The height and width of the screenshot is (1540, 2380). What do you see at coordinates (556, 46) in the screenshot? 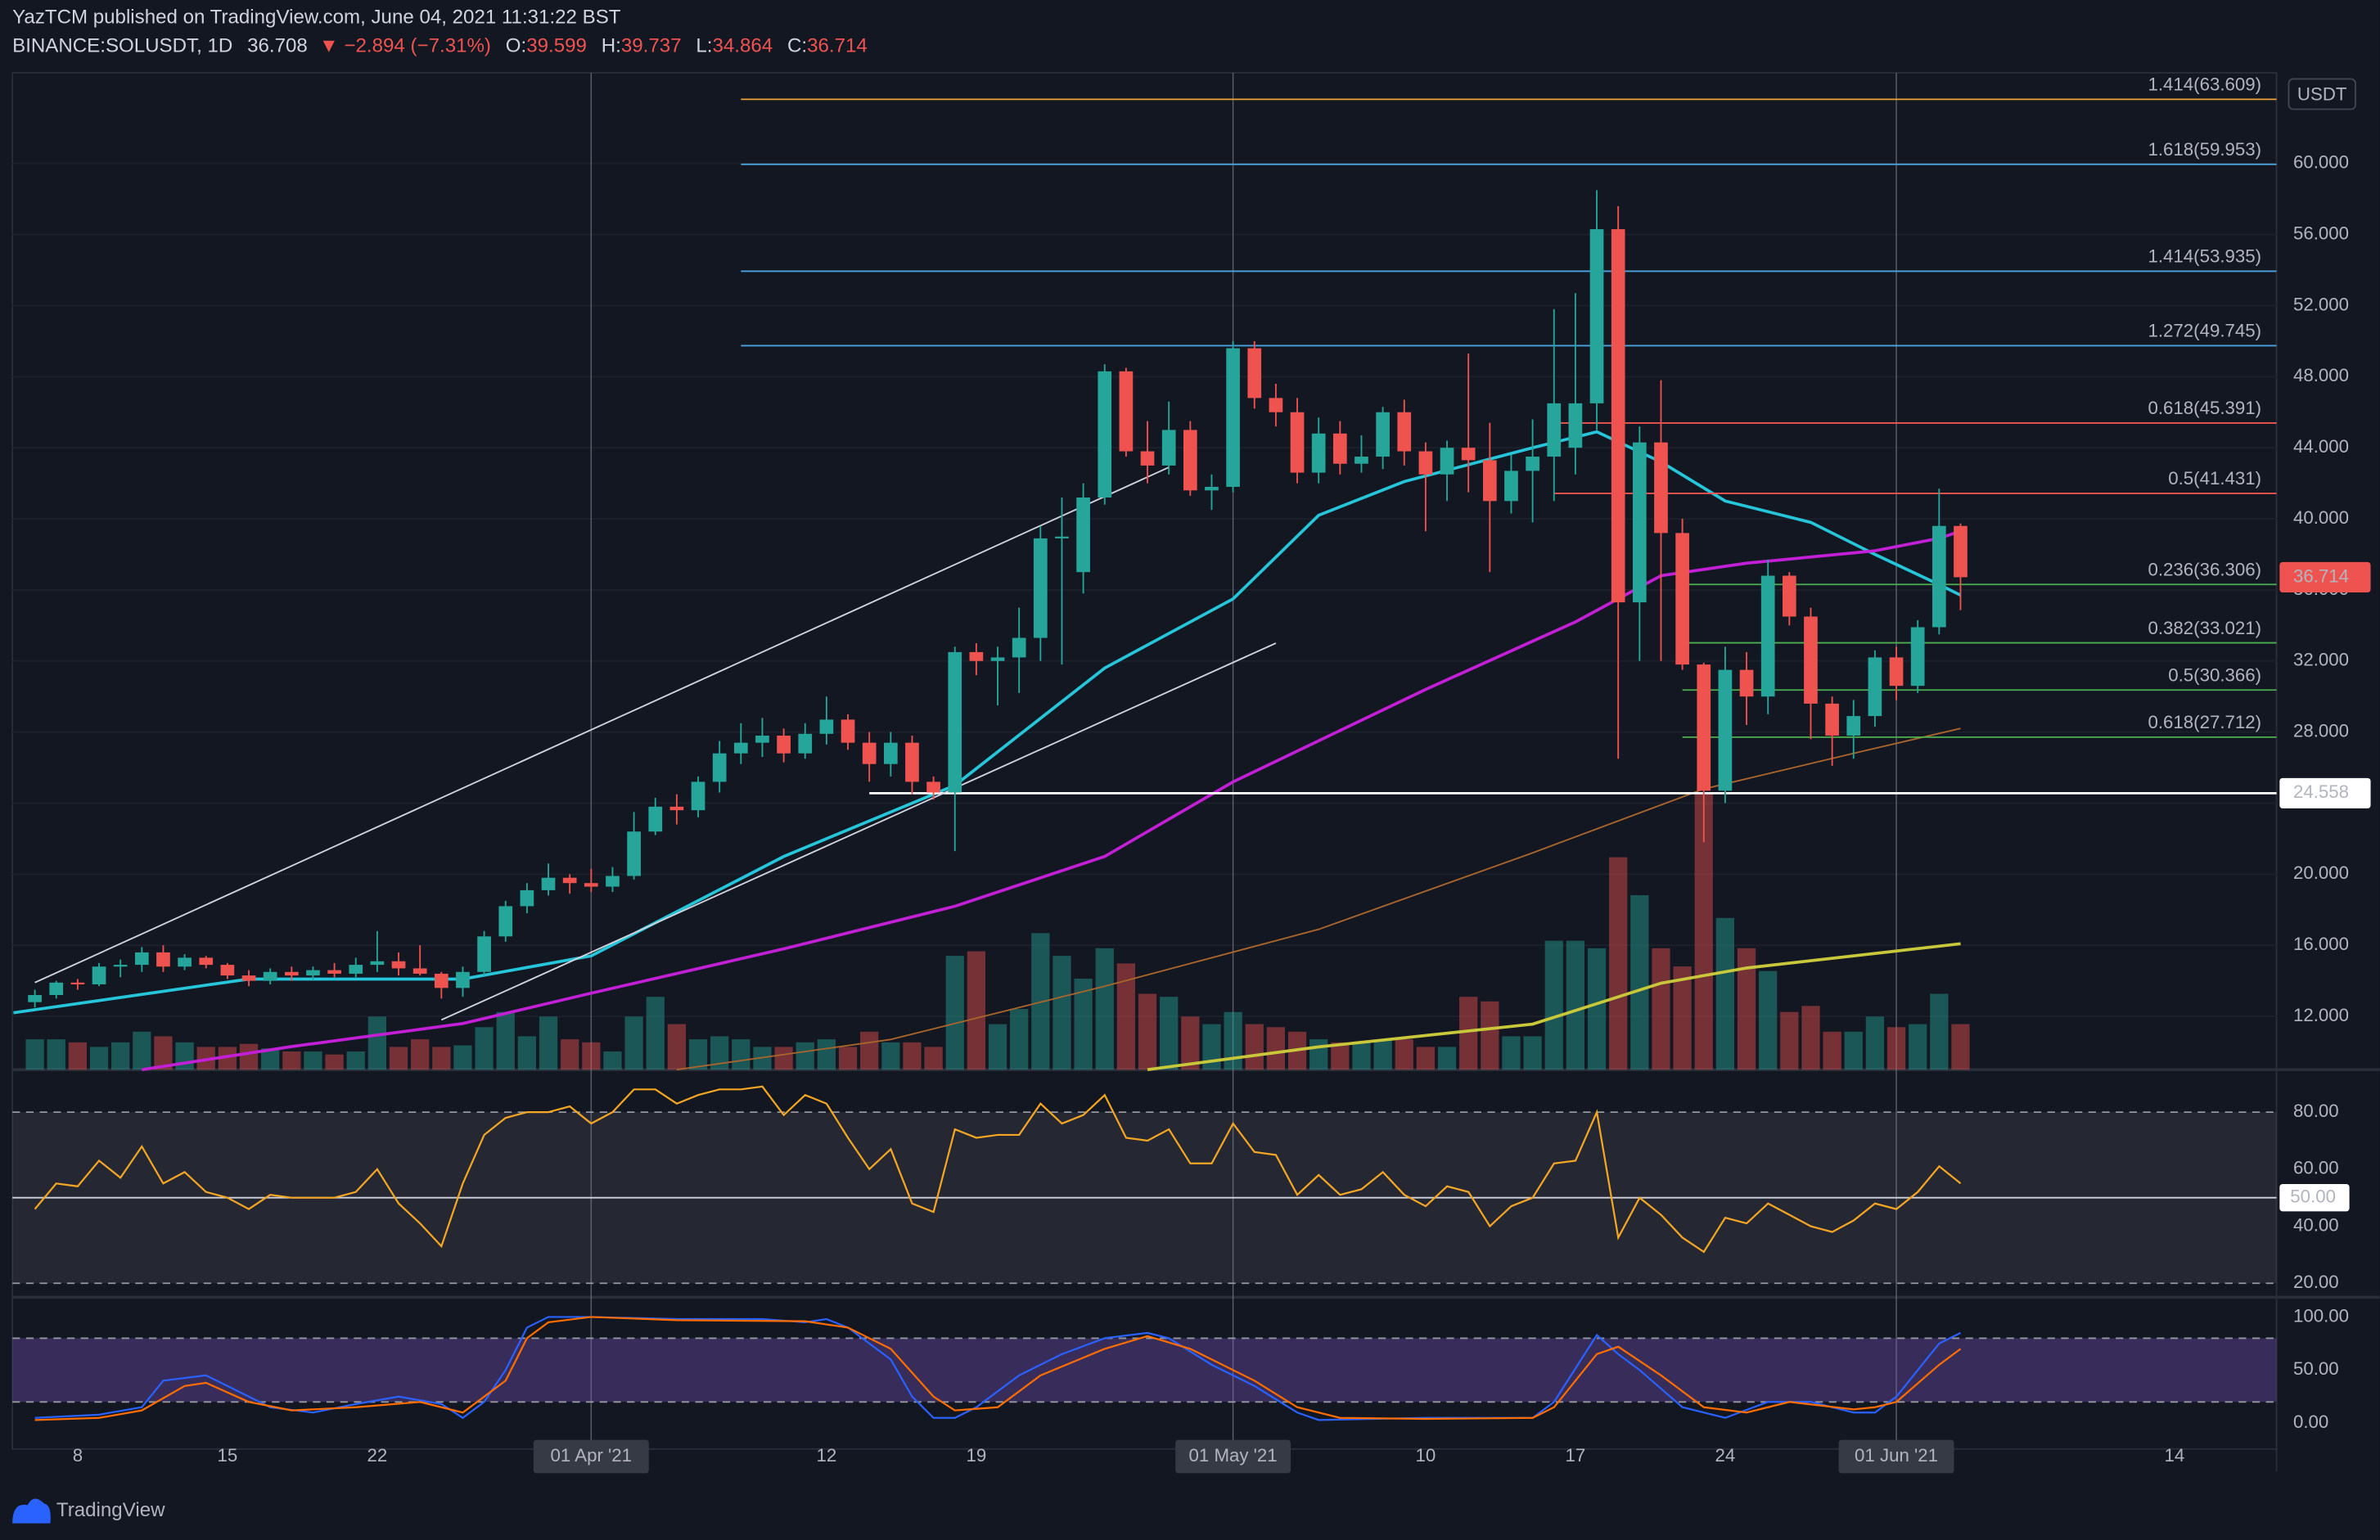
I see `ohlc-value: 39.599` at bounding box center [556, 46].